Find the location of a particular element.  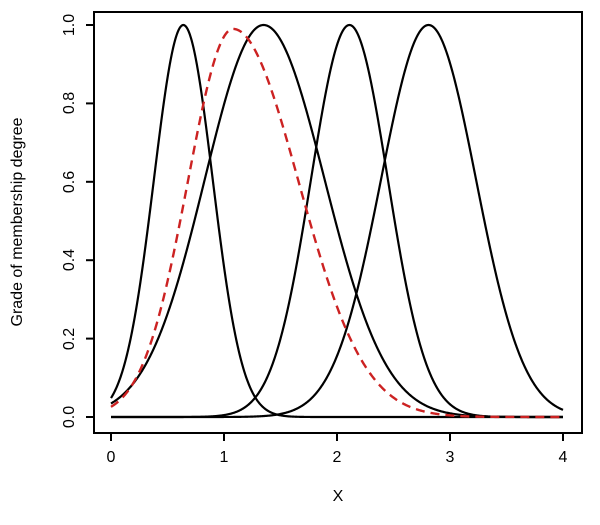

x-tick-label: 4 is located at coordinates (563, 457).